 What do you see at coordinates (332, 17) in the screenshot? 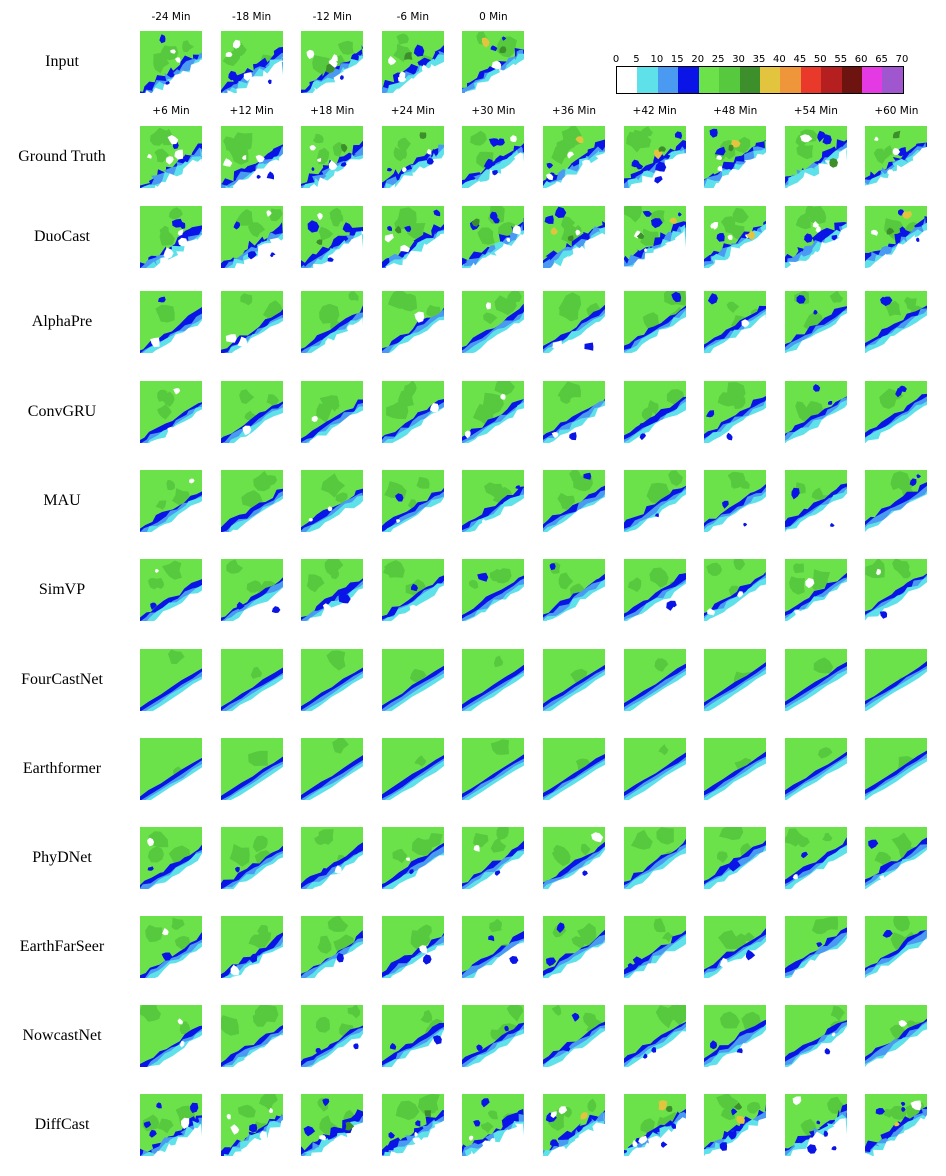
I see `input-time-label: -12 Min` at bounding box center [332, 17].